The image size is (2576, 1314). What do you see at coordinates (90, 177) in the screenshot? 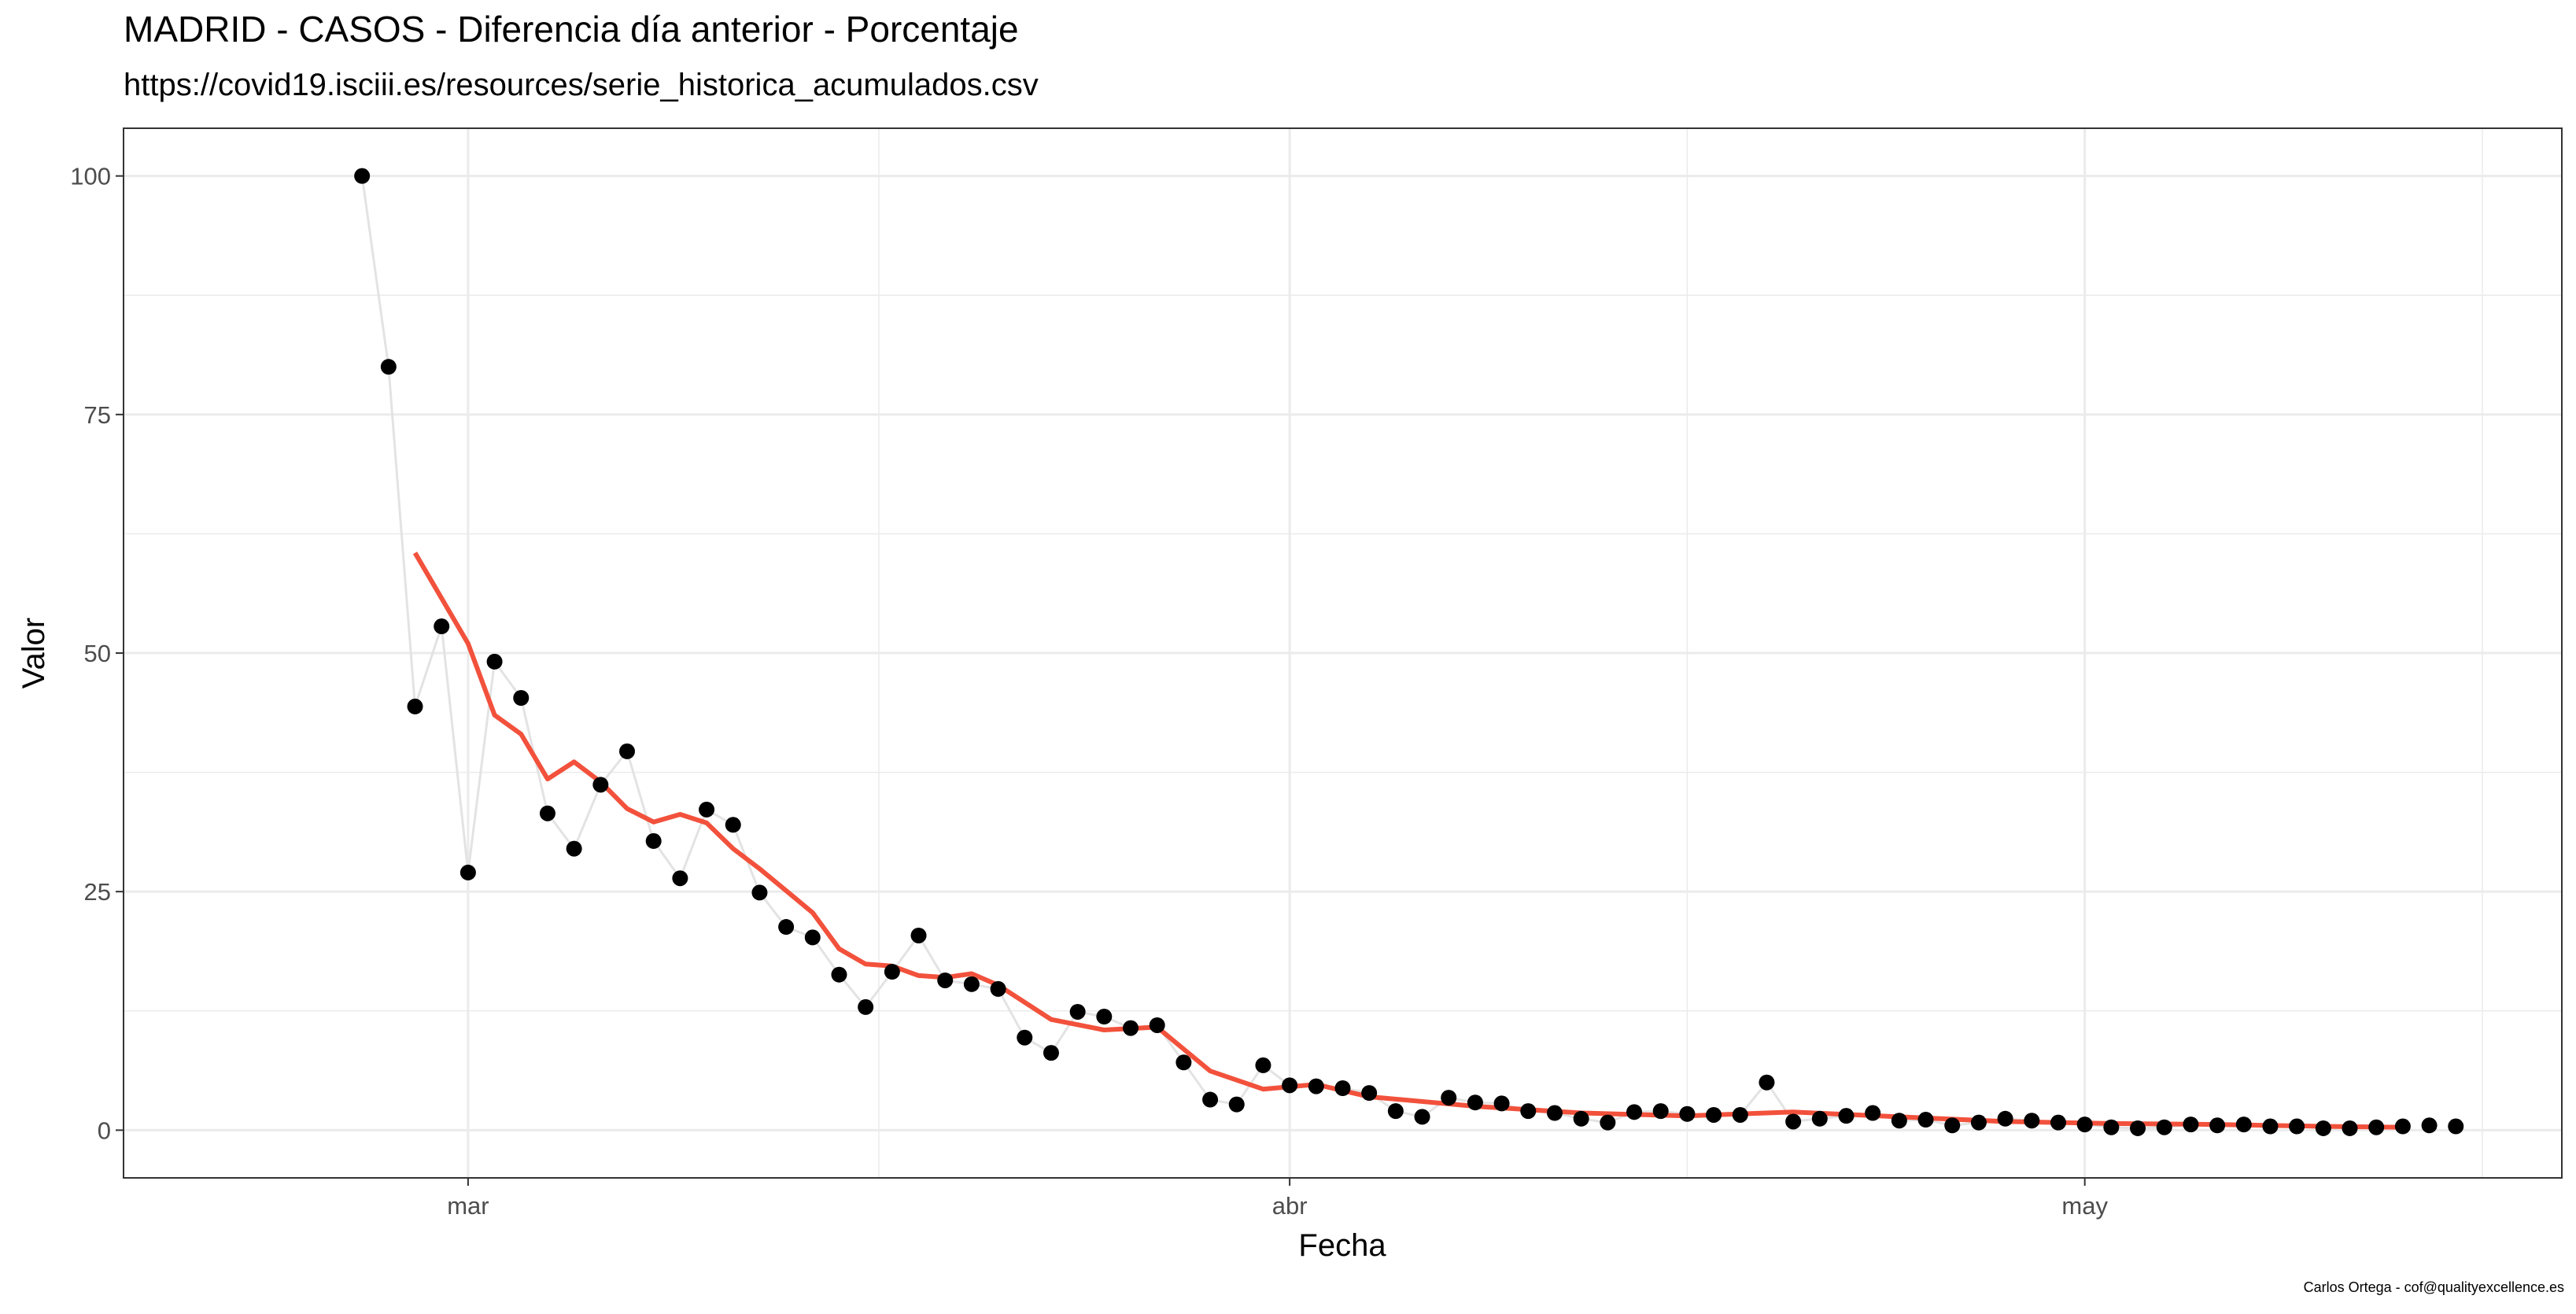
I see `y-tick-label: 100` at bounding box center [90, 177].